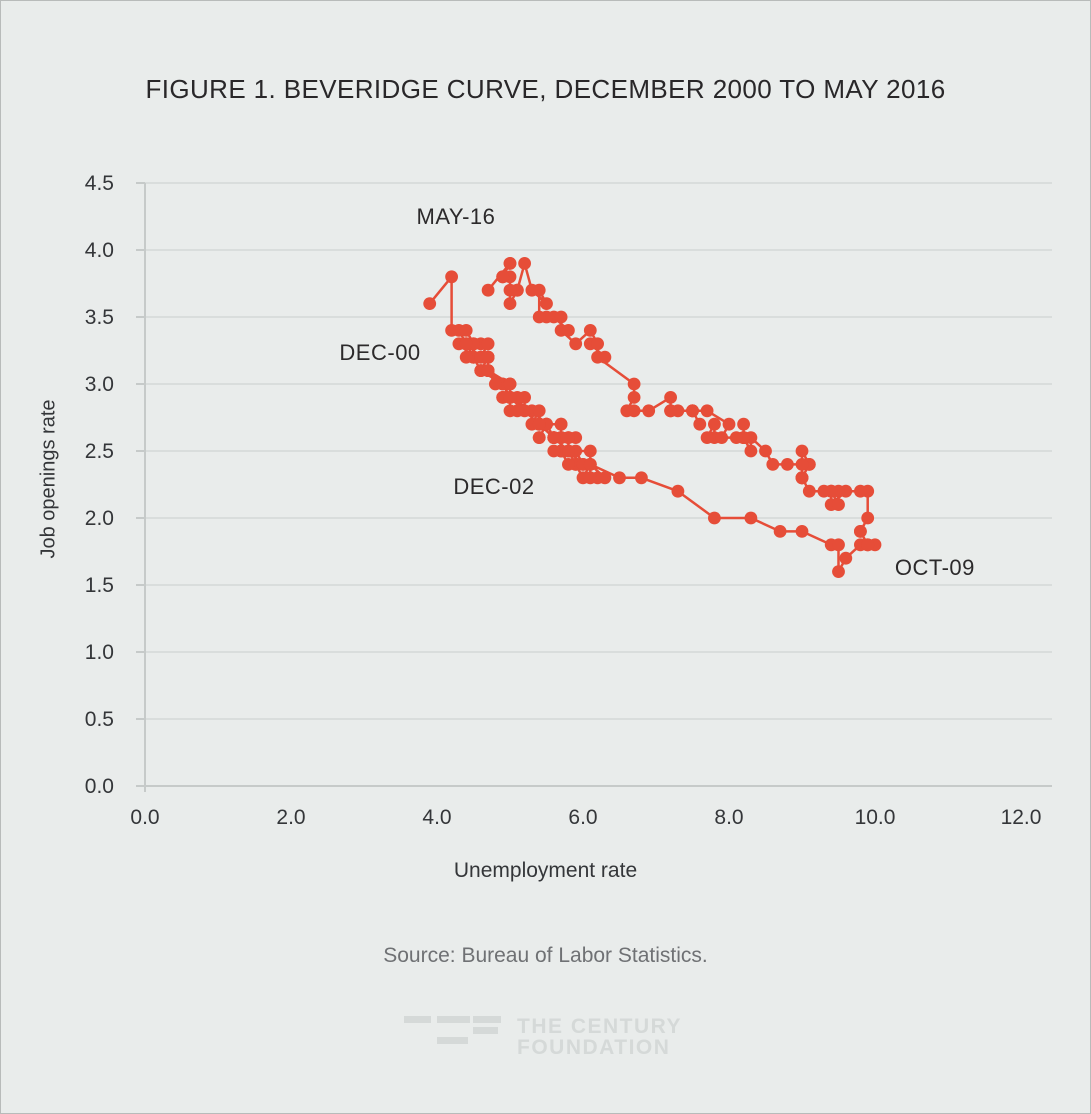  I want to click on tcf-logo-text: THE CENTURY FOUNDATION, so click(599, 1037).